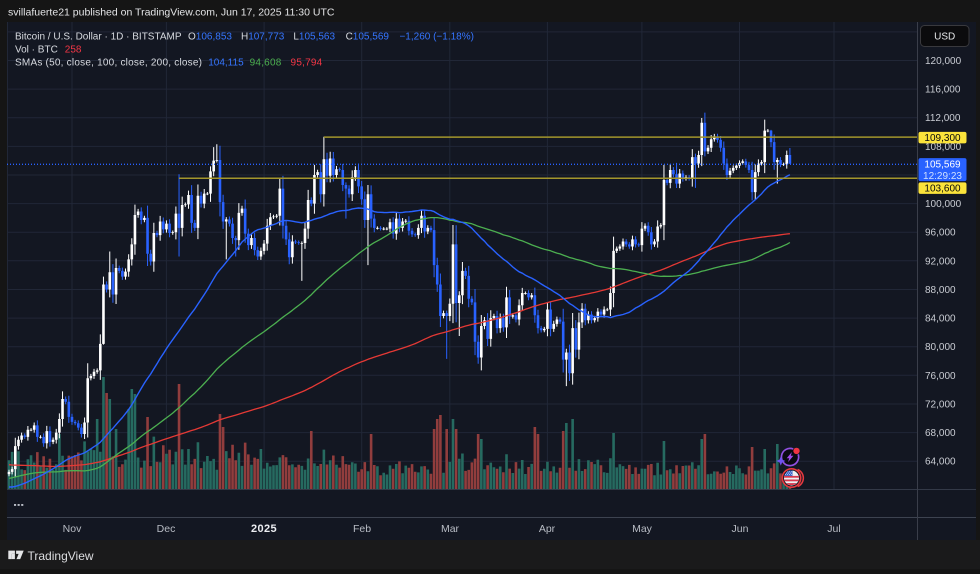 The width and height of the screenshot is (980, 574). I want to click on svg-text: Nov, so click(72, 529).